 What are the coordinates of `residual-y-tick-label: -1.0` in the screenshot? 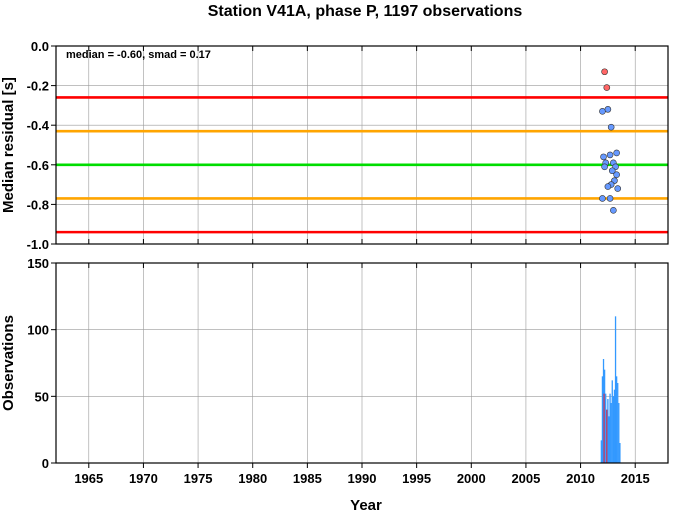 It's located at (38, 244).